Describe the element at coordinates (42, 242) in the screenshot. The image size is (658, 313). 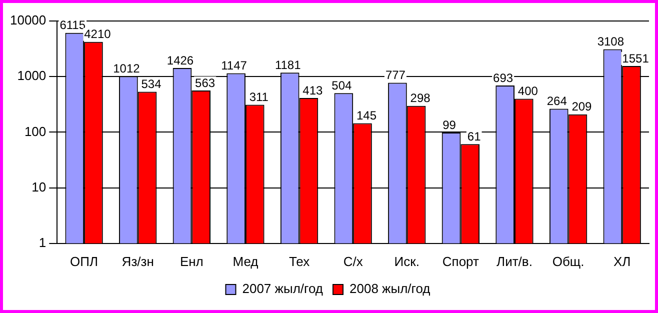
I see `y-tick-label: 1` at that location.